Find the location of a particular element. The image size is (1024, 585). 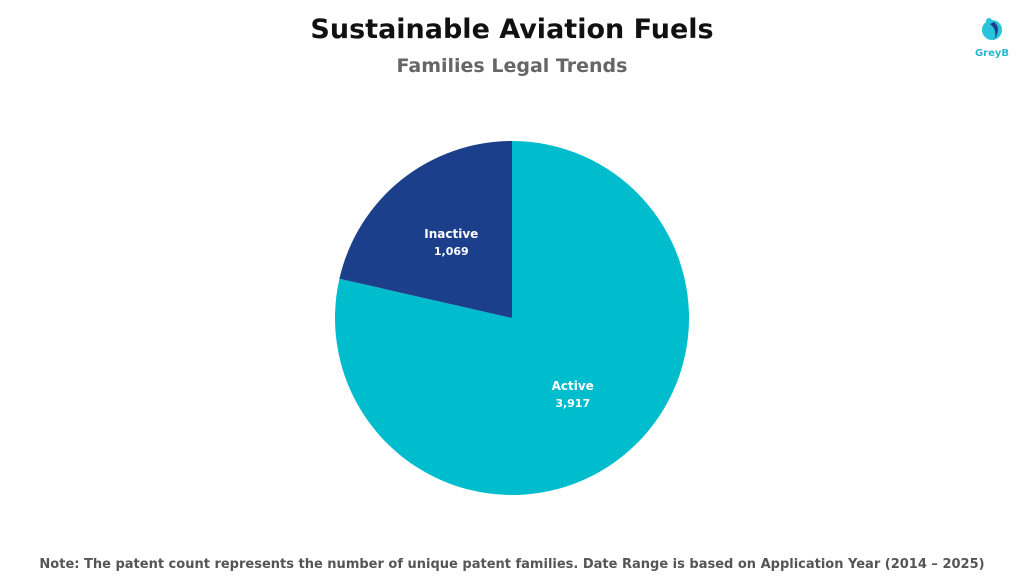

greyb-logo-icon is located at coordinates (992, 29).